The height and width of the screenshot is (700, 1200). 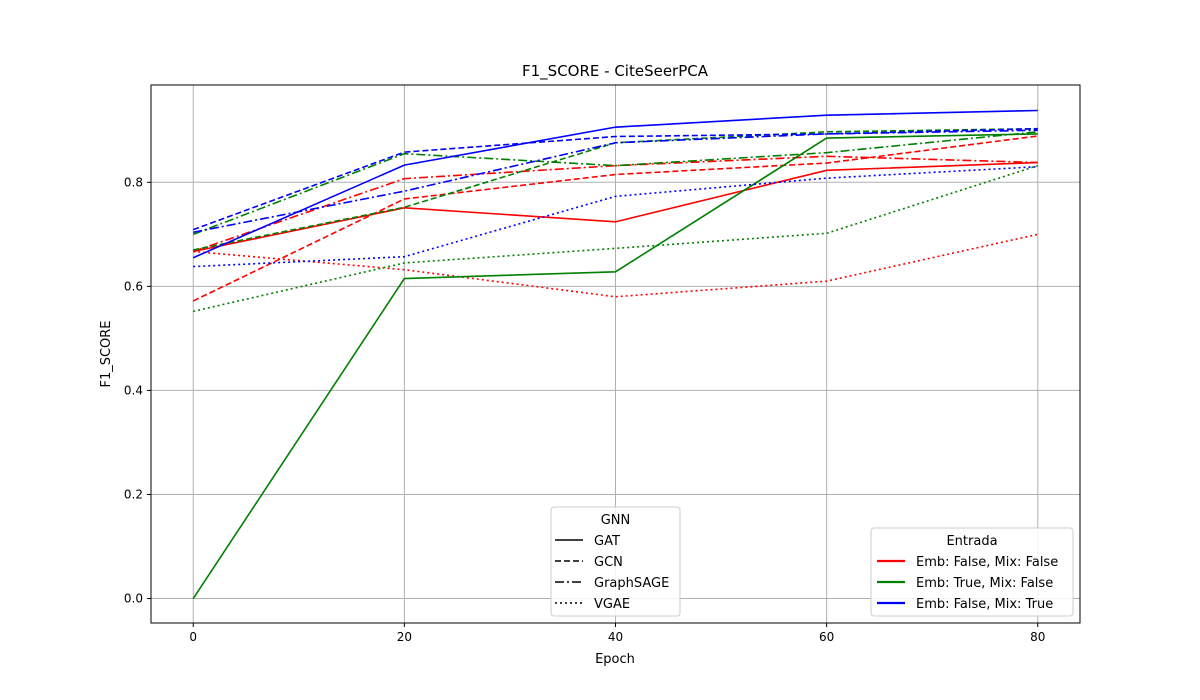 What do you see at coordinates (615, 659) in the screenshot?
I see `x-axis-label: Epoch` at bounding box center [615, 659].